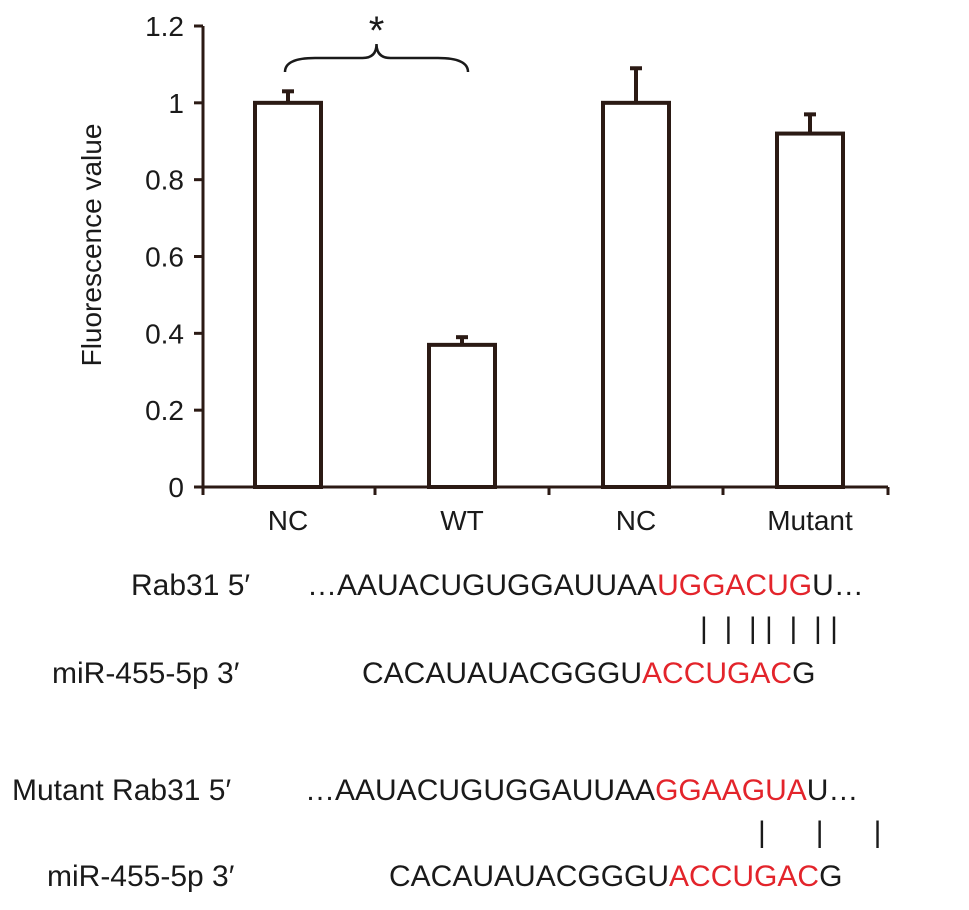 Image resolution: width=969 pixels, height=910 pixels. What do you see at coordinates (377, 31) in the screenshot?
I see `significance-marker: *` at bounding box center [377, 31].